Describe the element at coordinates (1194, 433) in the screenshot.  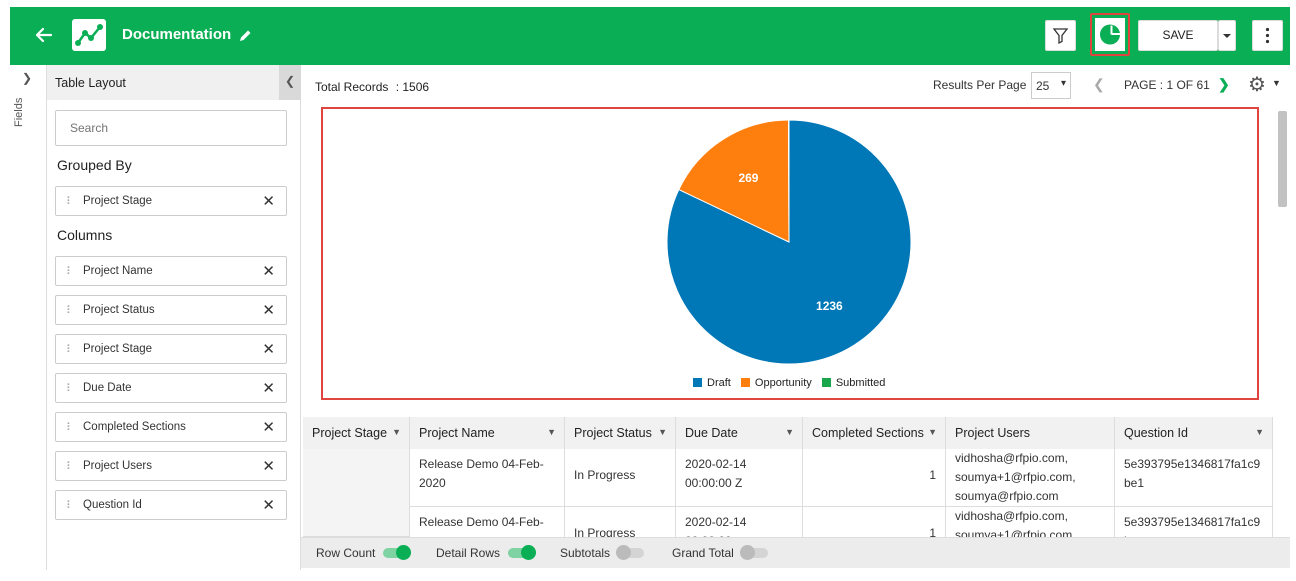
I see `column-header: Question Id ▼` at that location.